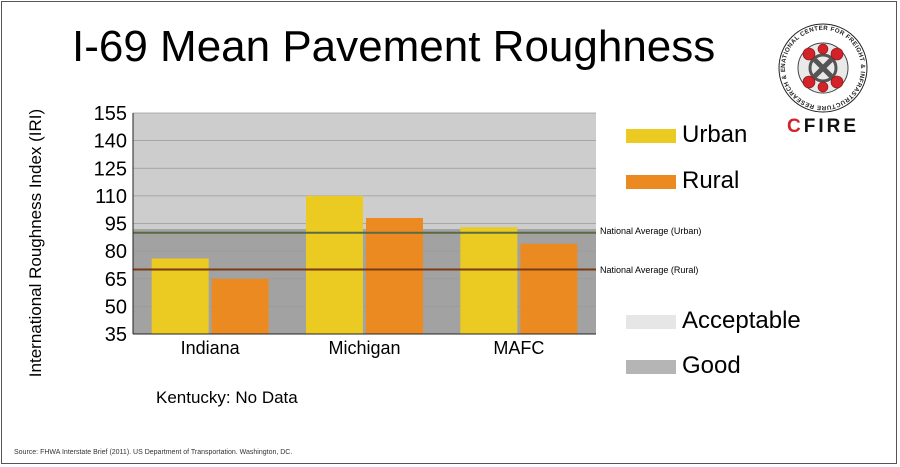 This screenshot has width=900, height=467. What do you see at coordinates (364, 281) in the screenshot?
I see `band-good` at bounding box center [364, 281].